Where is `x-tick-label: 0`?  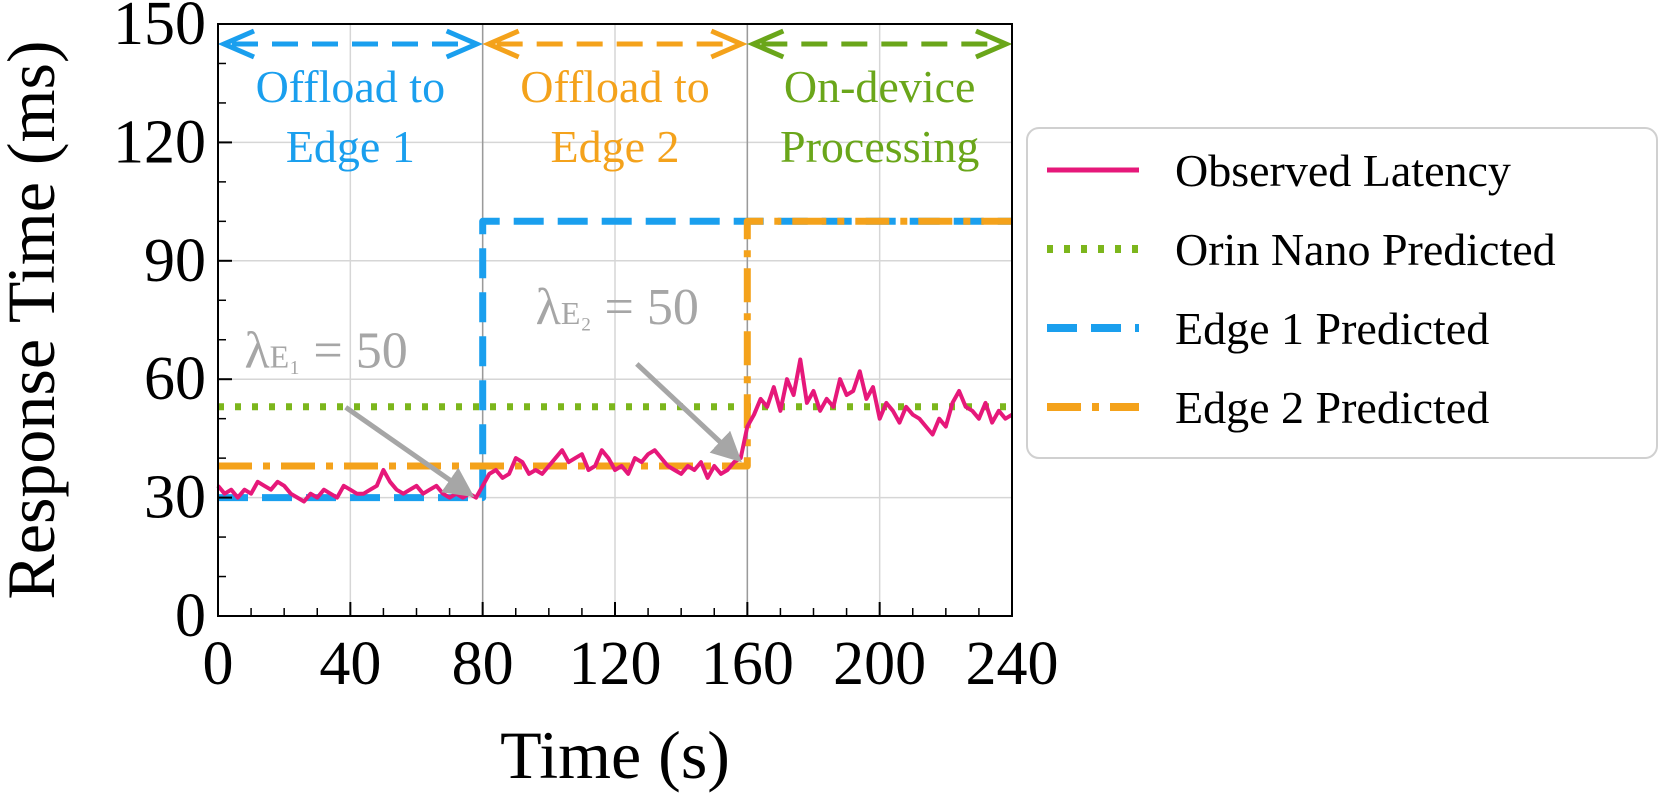 x-tick-label: 0 is located at coordinates (218, 664).